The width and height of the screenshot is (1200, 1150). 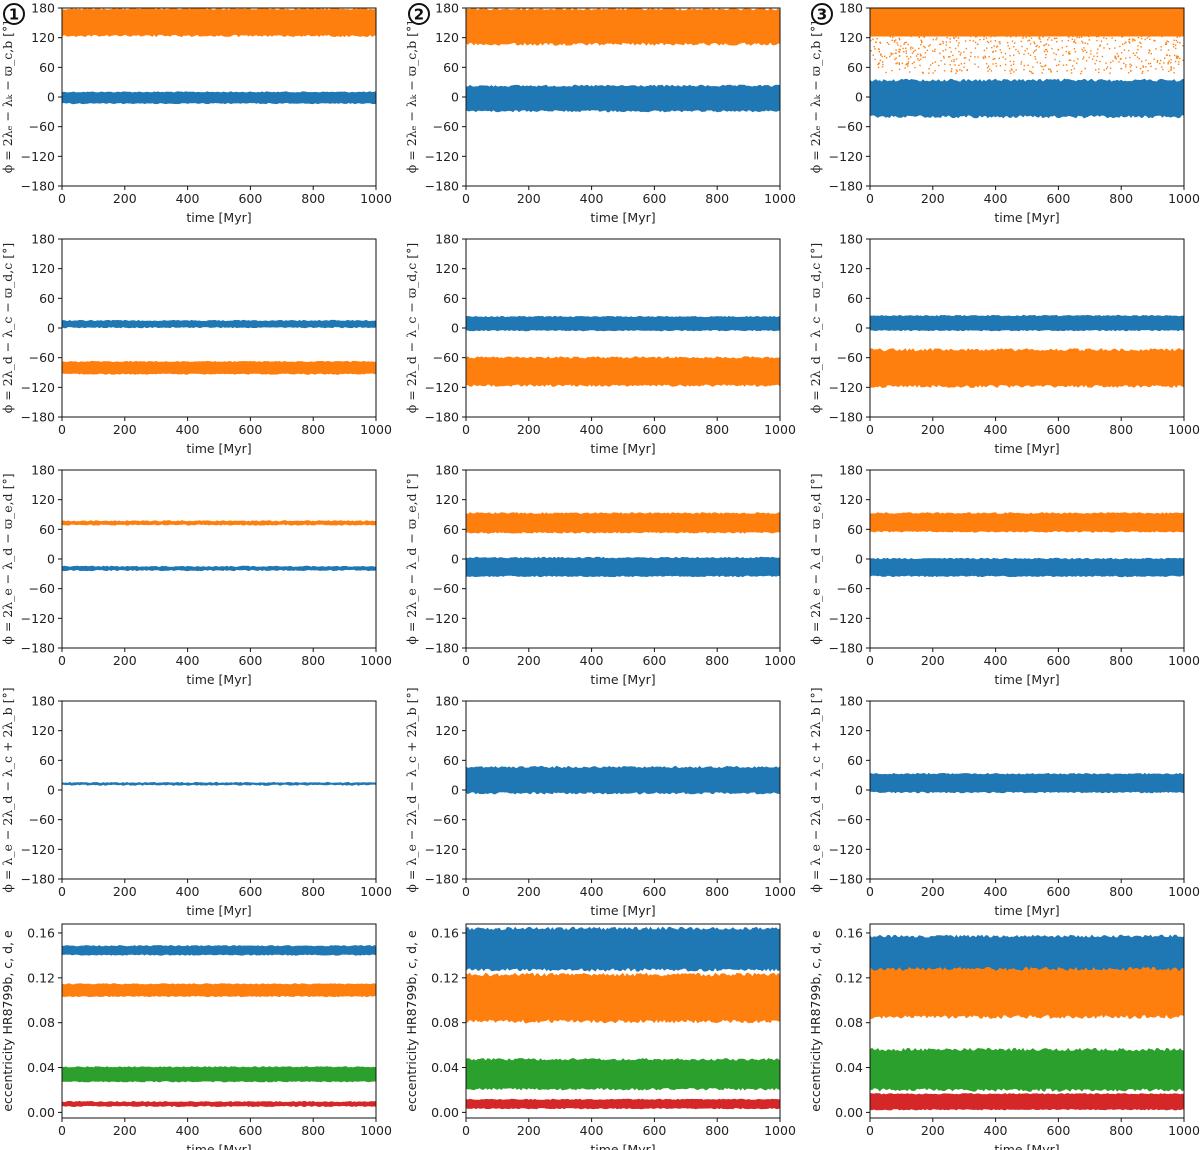 I want to click on y-tick-label: 0.00, so click(x=849, y=1112).